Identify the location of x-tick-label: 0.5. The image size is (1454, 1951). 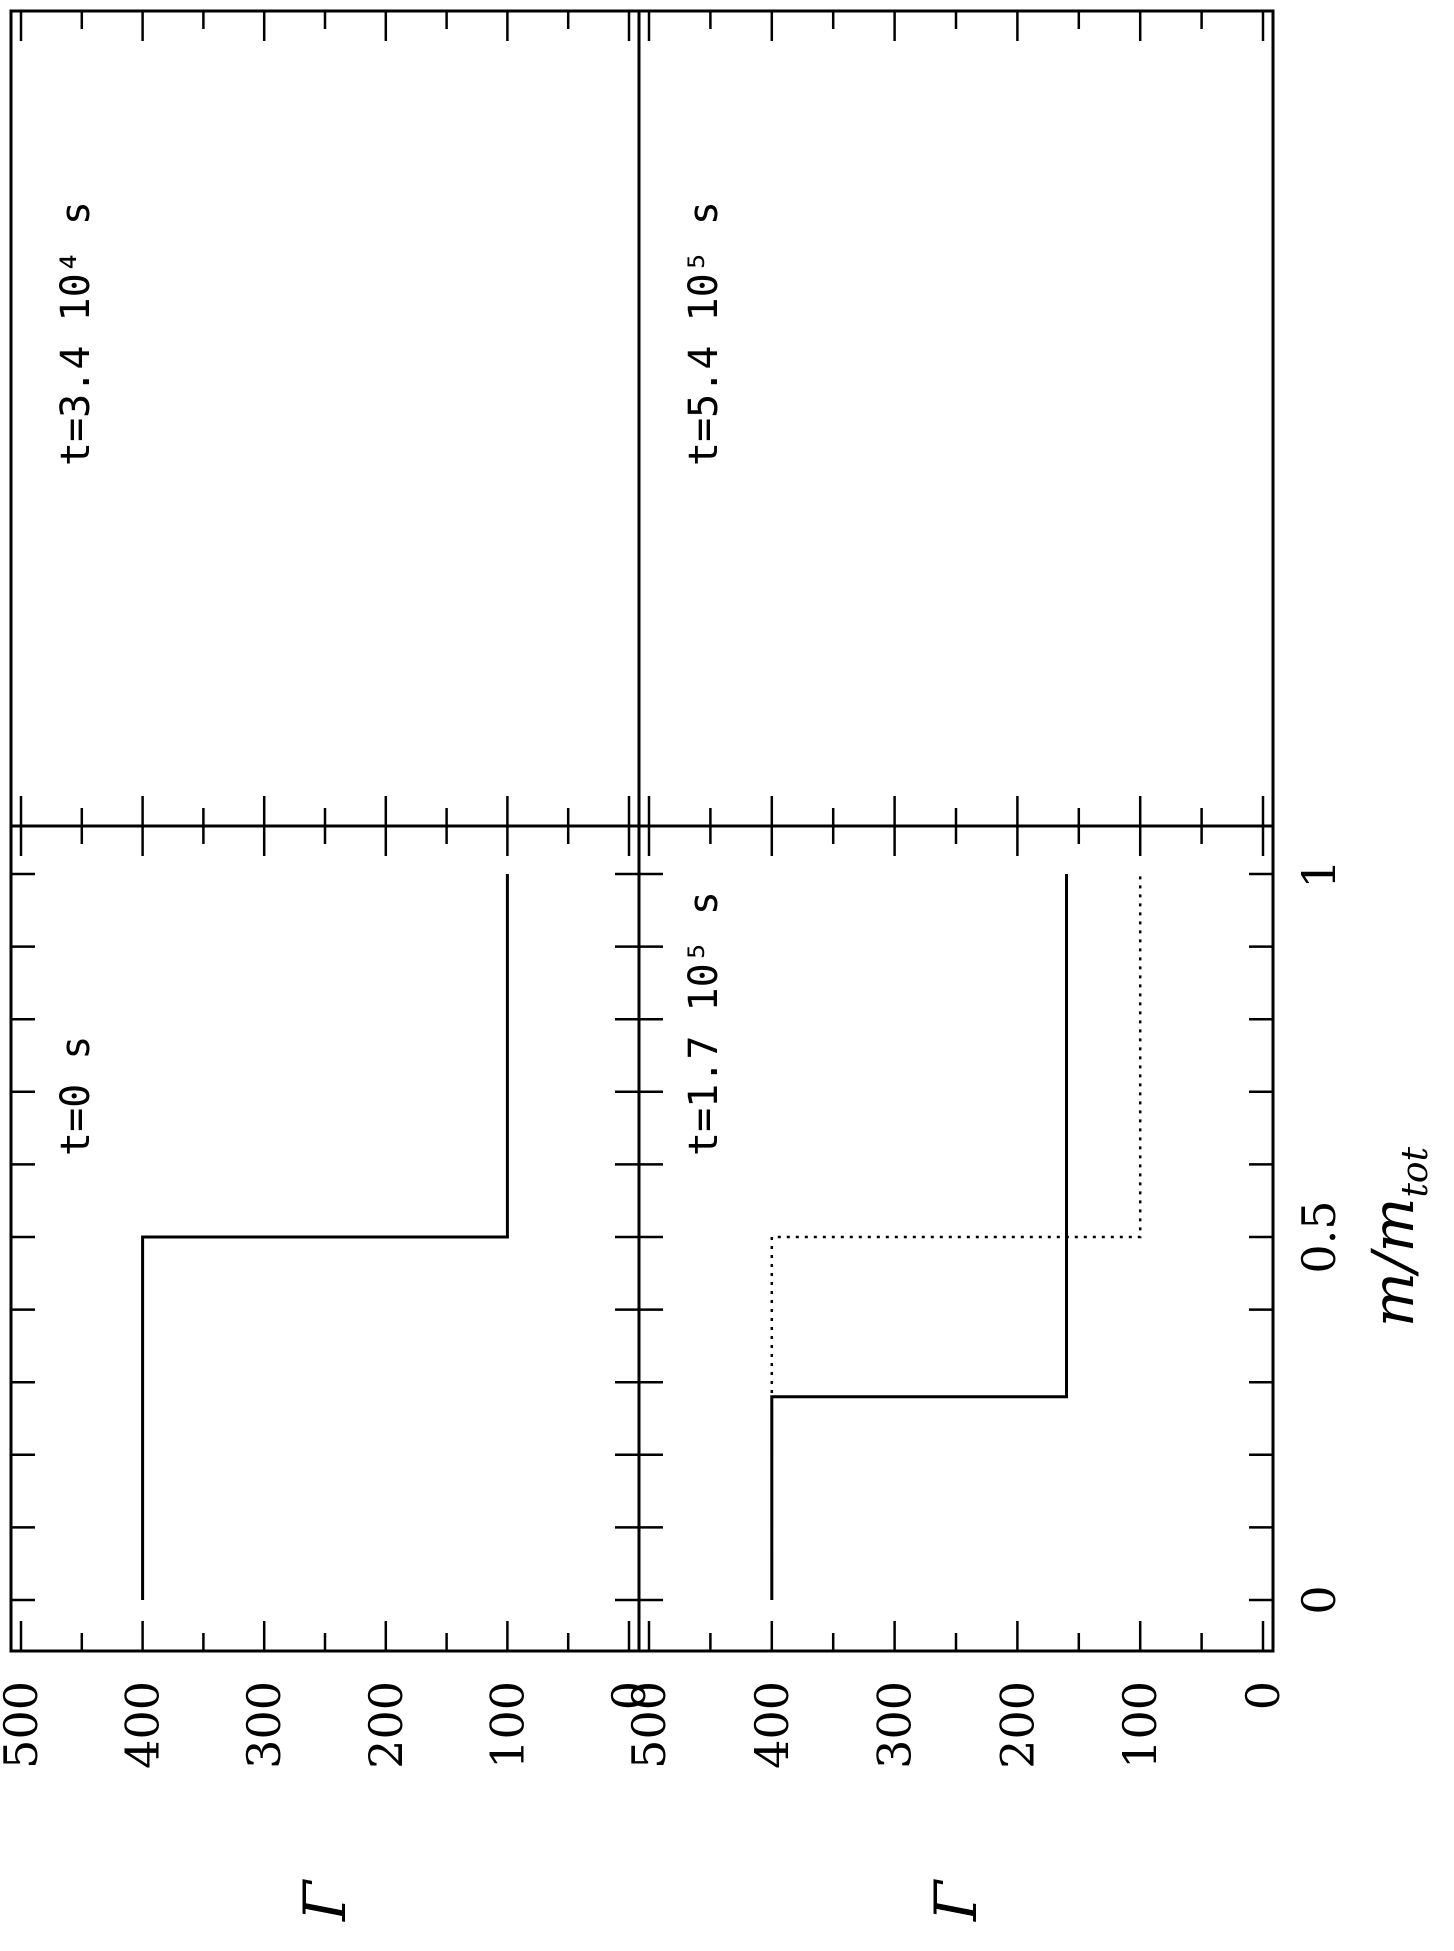
(1319, 1236).